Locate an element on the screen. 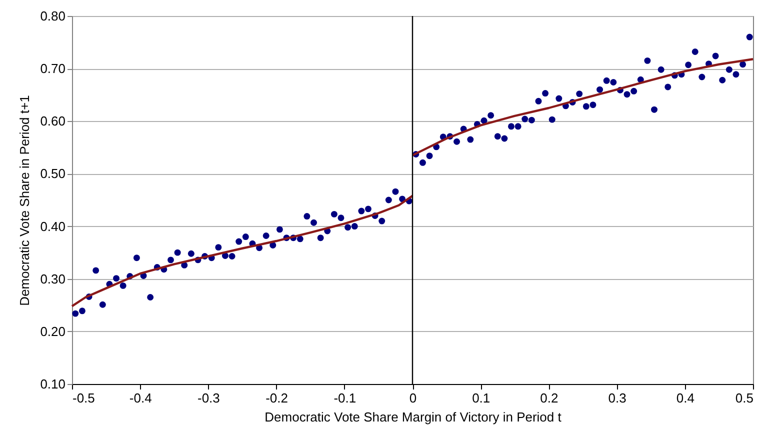 This screenshot has height=436, width=767. x-tick-label: -0.2 is located at coordinates (277, 398).